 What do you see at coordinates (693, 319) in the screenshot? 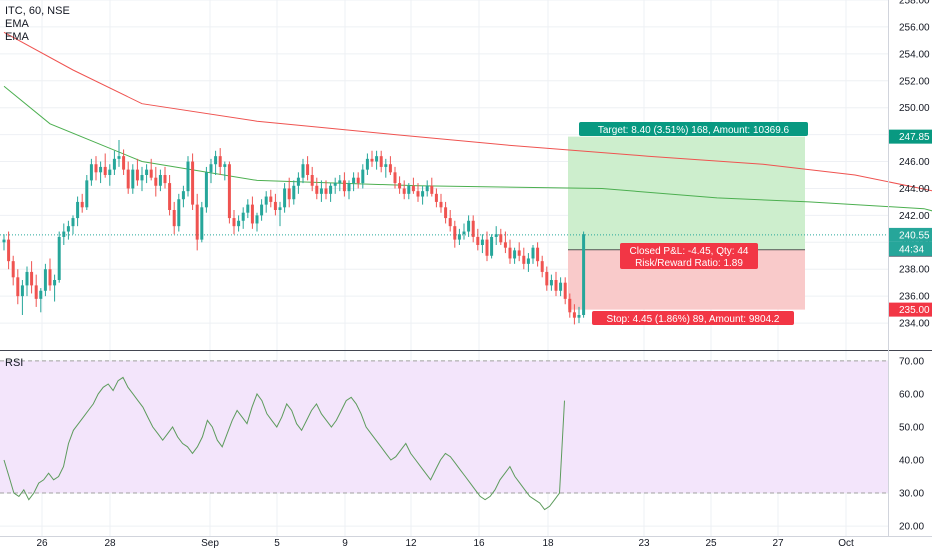
I see `position-label-text: Stop: 4.45 (1.86%) 89, Amount: 9804.2` at bounding box center [693, 319].